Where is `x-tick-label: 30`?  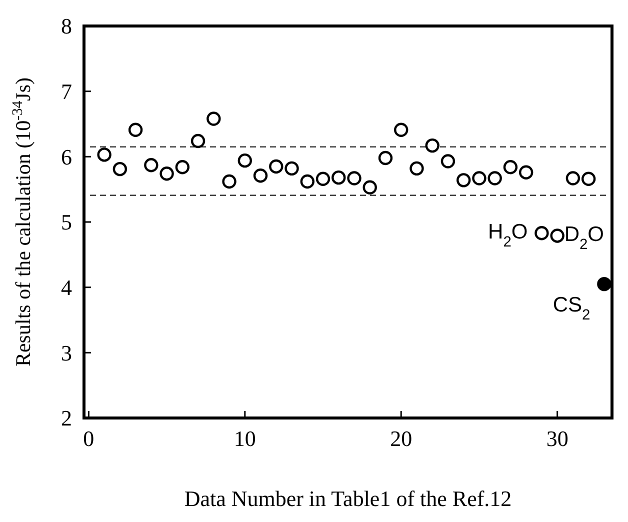 x-tick-label: 30 is located at coordinates (557, 438).